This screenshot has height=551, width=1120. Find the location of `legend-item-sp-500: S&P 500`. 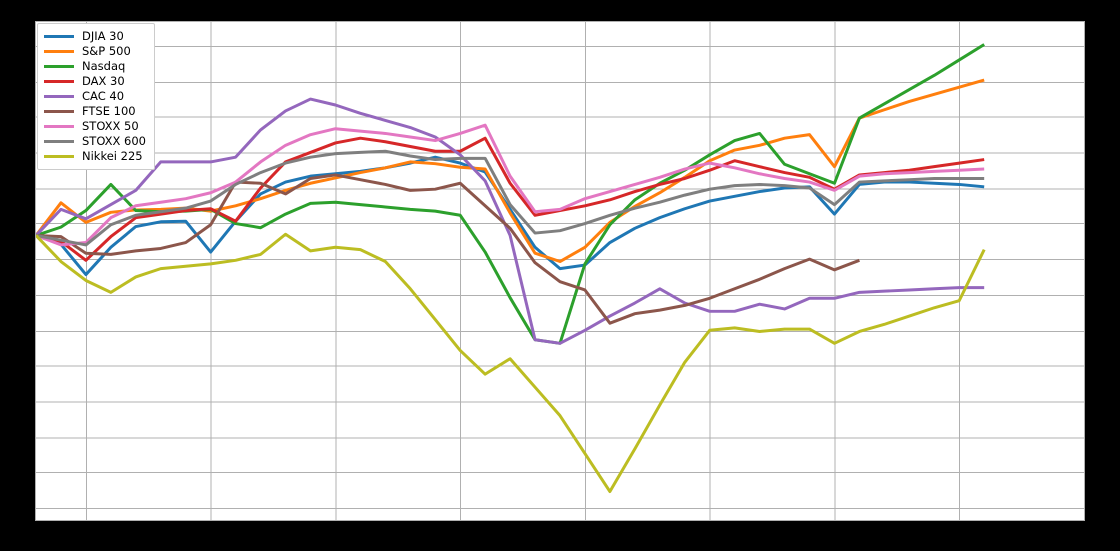

legend-item-sp-500: S&P 500 is located at coordinates (95, 51).